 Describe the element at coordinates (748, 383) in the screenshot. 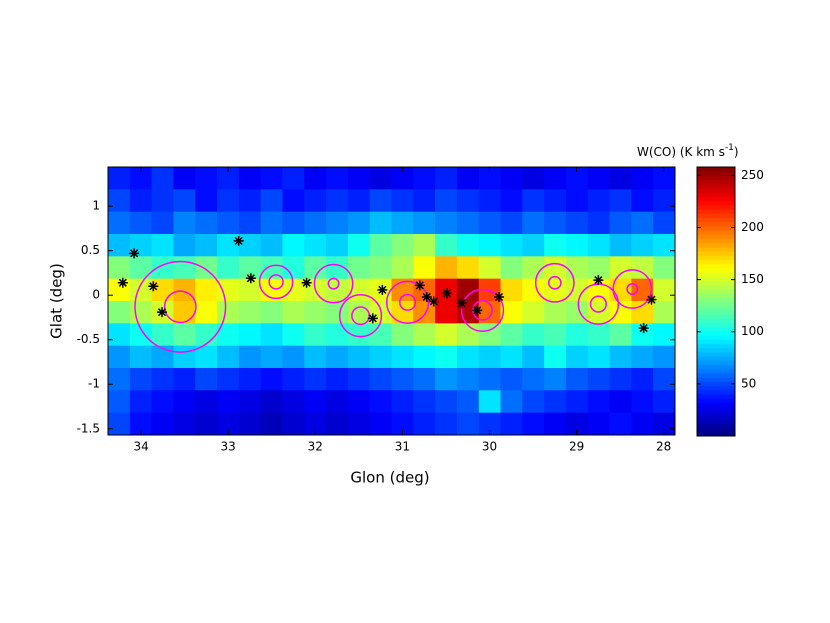

I see `colorbar-tick-label: 50` at that location.